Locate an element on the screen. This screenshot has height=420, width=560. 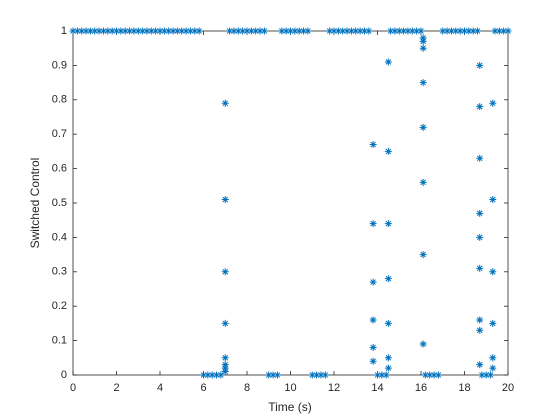
y-tick-label: 0.5 is located at coordinates (59, 203).